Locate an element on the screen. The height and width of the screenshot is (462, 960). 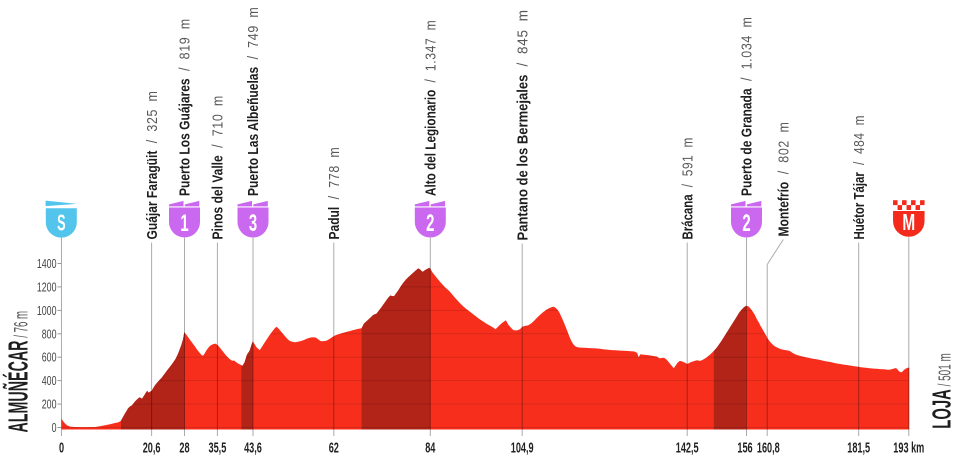
svg-text: 20,6 is located at coordinates (152, 447).